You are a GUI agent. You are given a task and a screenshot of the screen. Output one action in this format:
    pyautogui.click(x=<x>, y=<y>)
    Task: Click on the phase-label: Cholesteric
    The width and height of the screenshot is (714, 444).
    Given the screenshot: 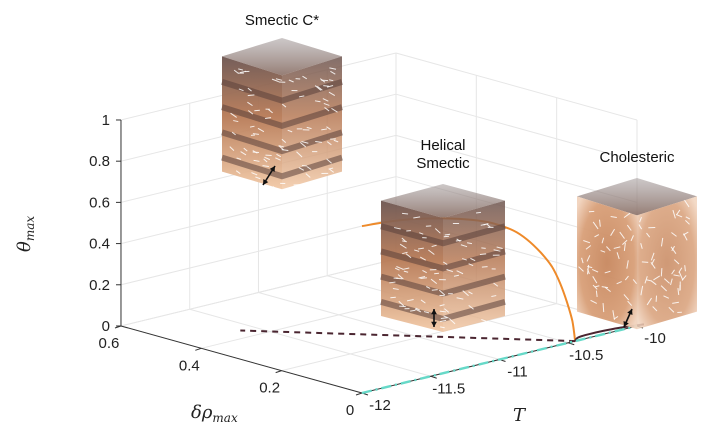 What is the action you would take?
    pyautogui.click(x=637, y=157)
    